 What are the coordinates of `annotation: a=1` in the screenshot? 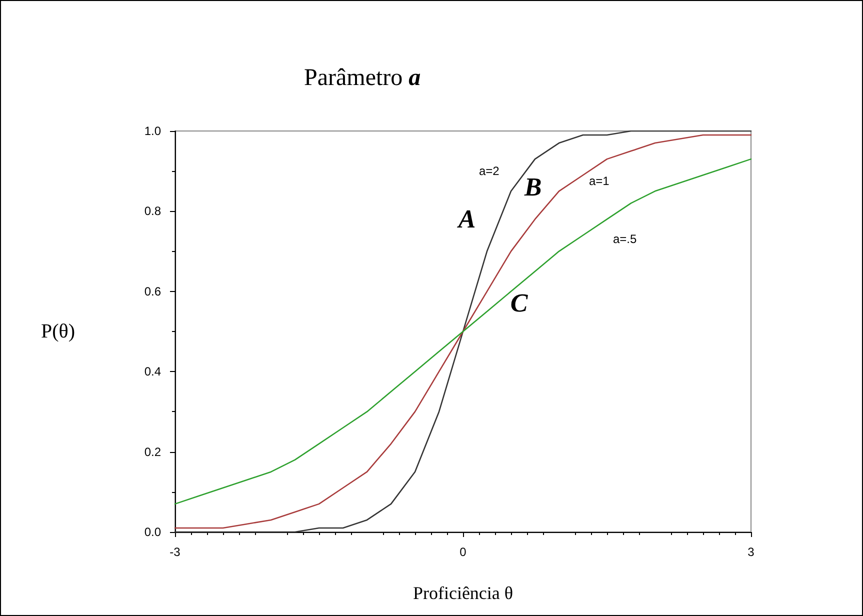 It's located at (599, 181).